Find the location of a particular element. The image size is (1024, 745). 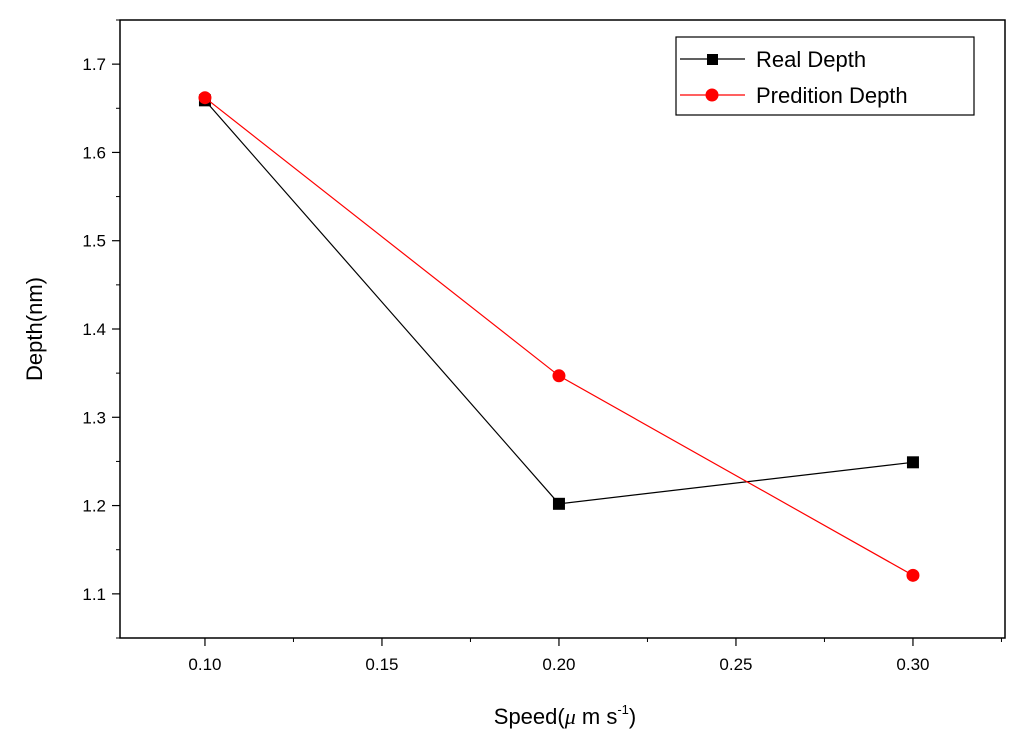

x-axis-title-prefix: Speed( is located at coordinates (530, 716).